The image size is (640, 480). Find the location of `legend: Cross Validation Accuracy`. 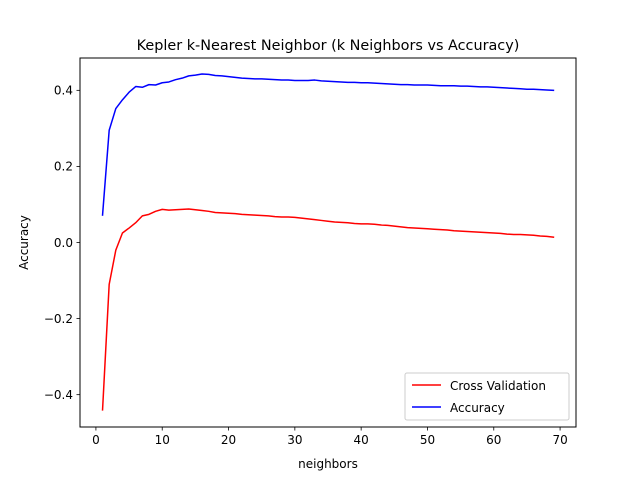

legend: Cross Validation Accuracy is located at coordinates (487, 396).